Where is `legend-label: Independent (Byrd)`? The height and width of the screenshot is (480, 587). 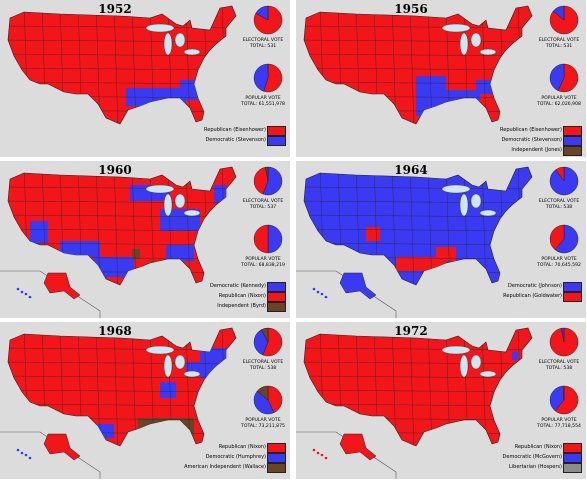
legend-label: Independent (Byrd) is located at coordinates (241, 306).